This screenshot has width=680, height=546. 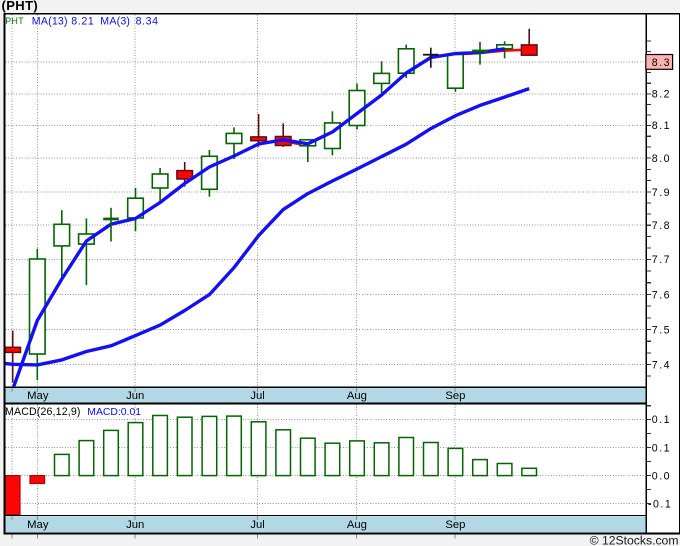 What do you see at coordinates (660, 504) in the screenshot?
I see `svg-text: -0.1` at bounding box center [660, 504].